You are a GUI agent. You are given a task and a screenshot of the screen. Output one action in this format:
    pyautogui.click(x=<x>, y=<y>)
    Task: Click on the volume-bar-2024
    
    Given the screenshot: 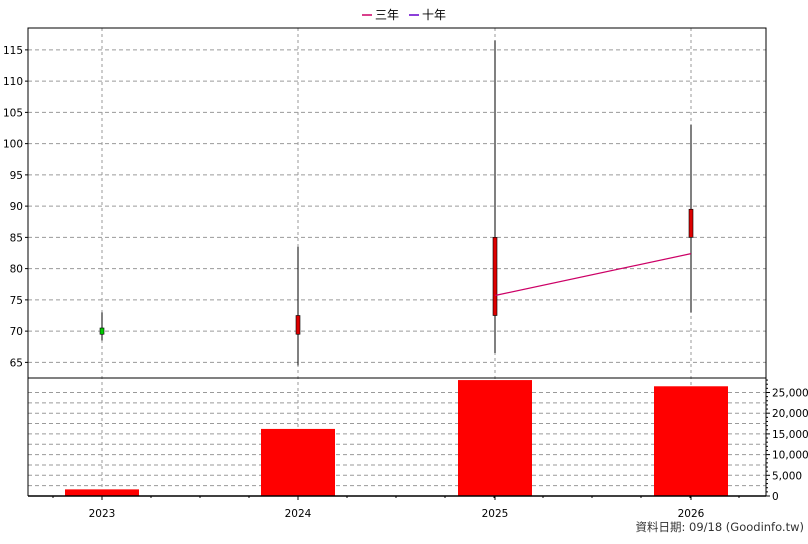 What is the action you would take?
    pyautogui.click(x=298, y=462)
    